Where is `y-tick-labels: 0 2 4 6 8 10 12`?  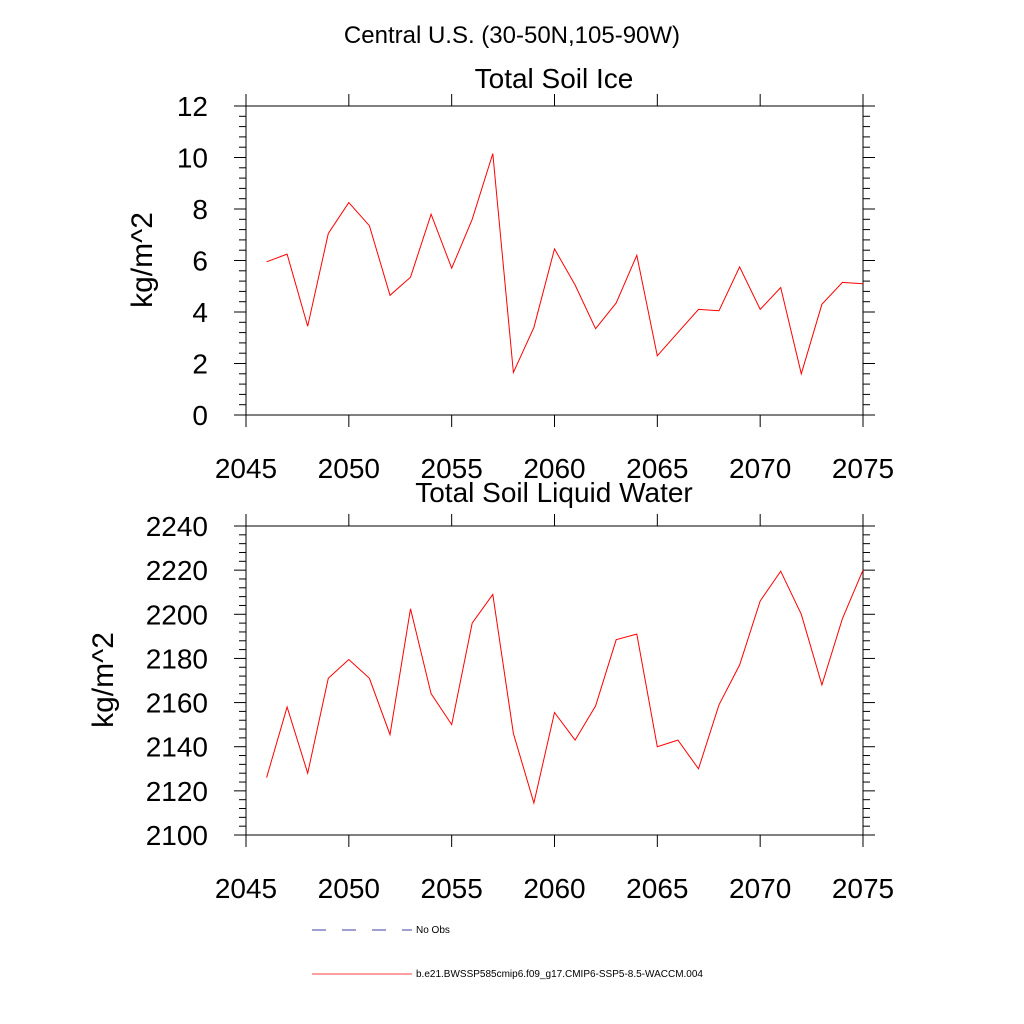
y-tick-labels: 0 2 4 6 8 10 12 is located at coordinates (192, 261).